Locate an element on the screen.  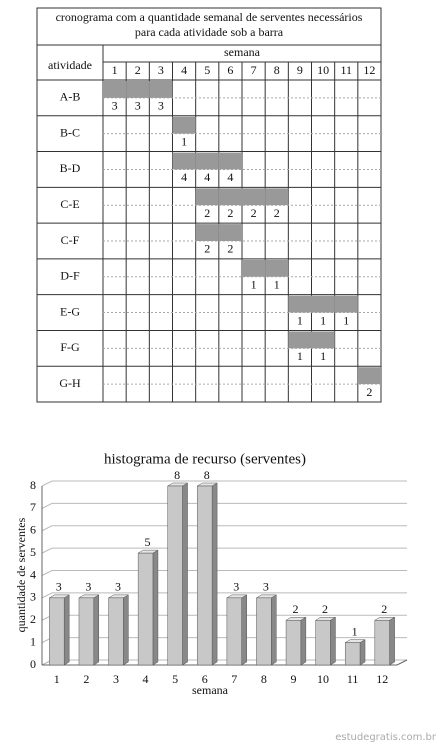
x-tick-label: 9 is located at coordinates (293, 679).